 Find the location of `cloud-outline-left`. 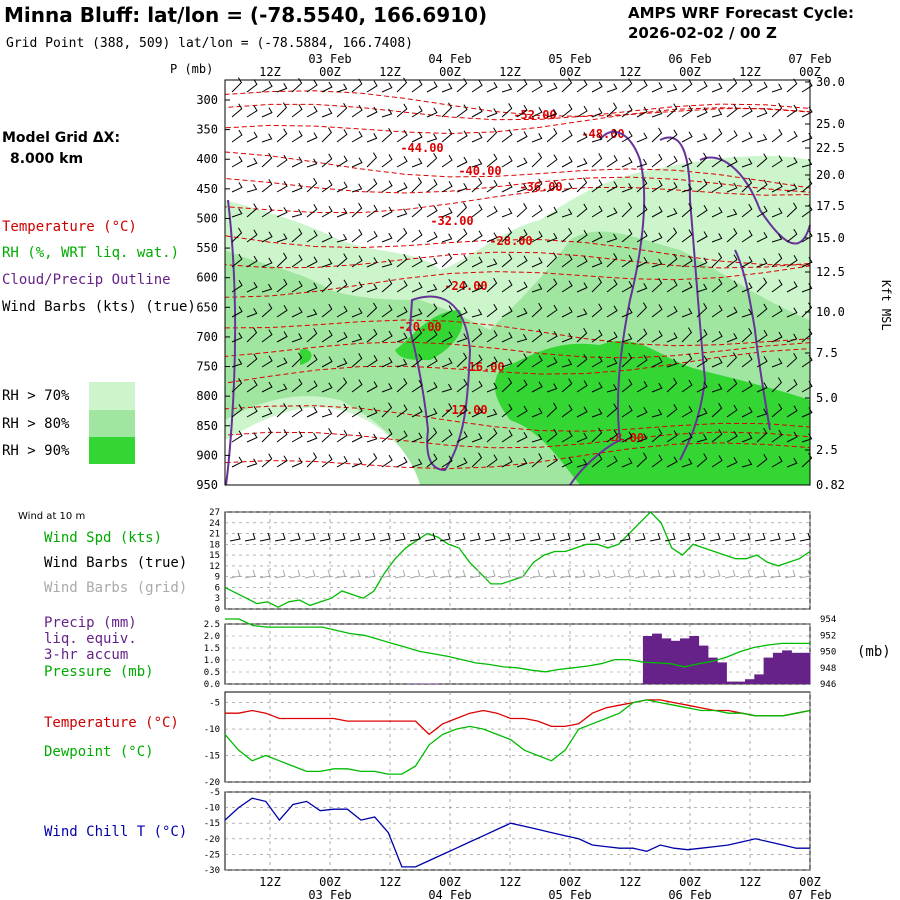

cloud-outline-left is located at coordinates (231, 342).